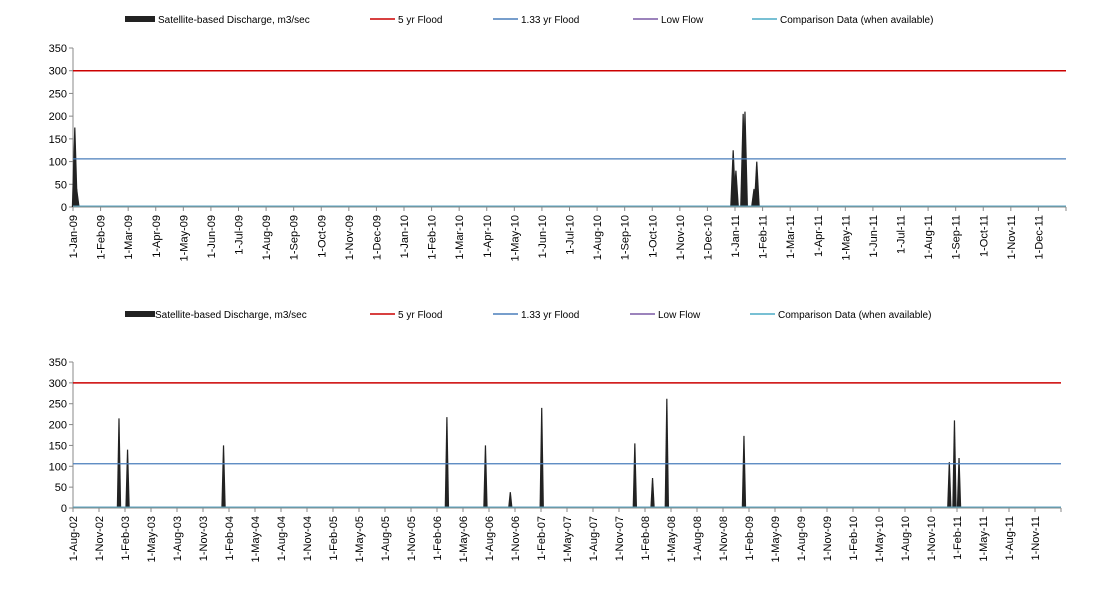  What do you see at coordinates (230, 538) in the screenshot?
I see `x-tick-label: 1-Feb-04` at bounding box center [230, 538].